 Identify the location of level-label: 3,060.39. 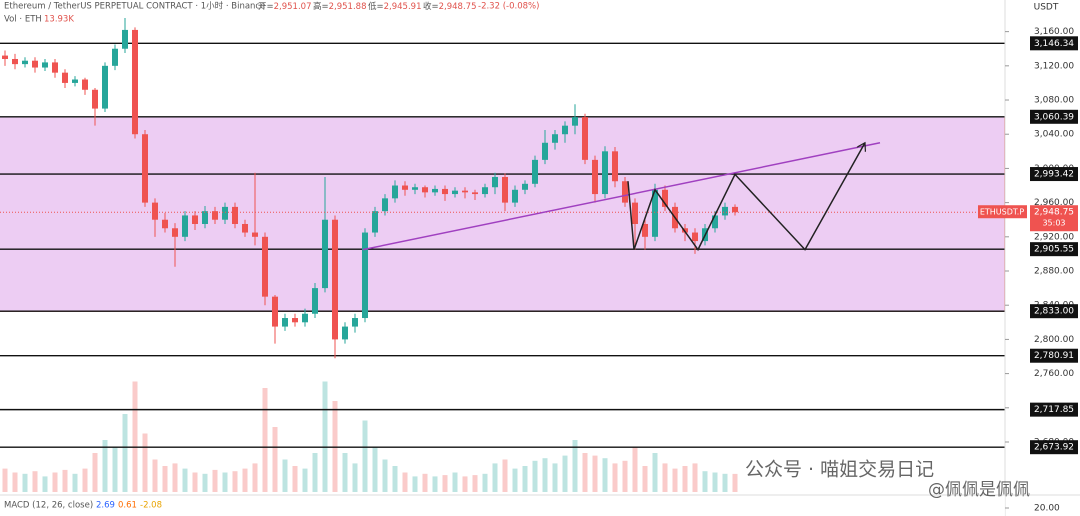
(1054, 117).